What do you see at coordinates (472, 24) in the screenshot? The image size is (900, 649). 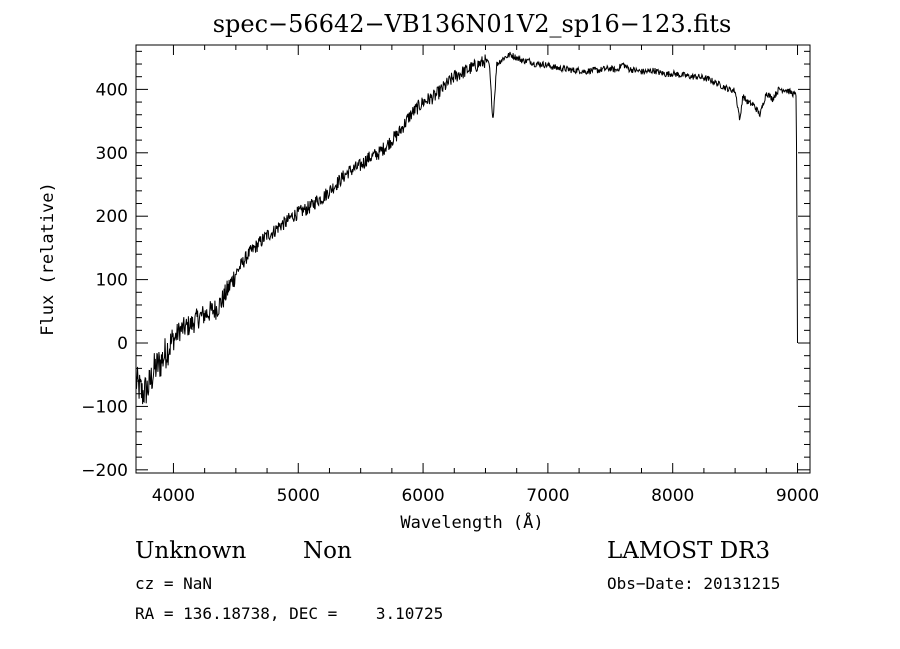 I see `chart-title: spec−56642−VB136N01V2_sp16−123.fits` at bounding box center [472, 24].